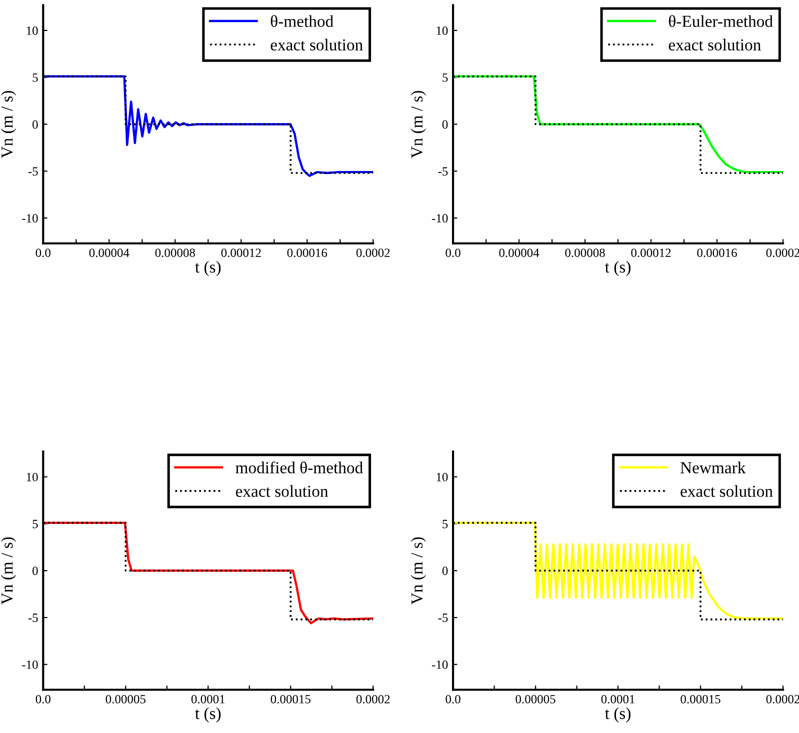 The height and width of the screenshot is (733, 799). Describe the element at coordinates (299, 467) in the screenshot. I see `legend-label: modified θ-method` at that location.